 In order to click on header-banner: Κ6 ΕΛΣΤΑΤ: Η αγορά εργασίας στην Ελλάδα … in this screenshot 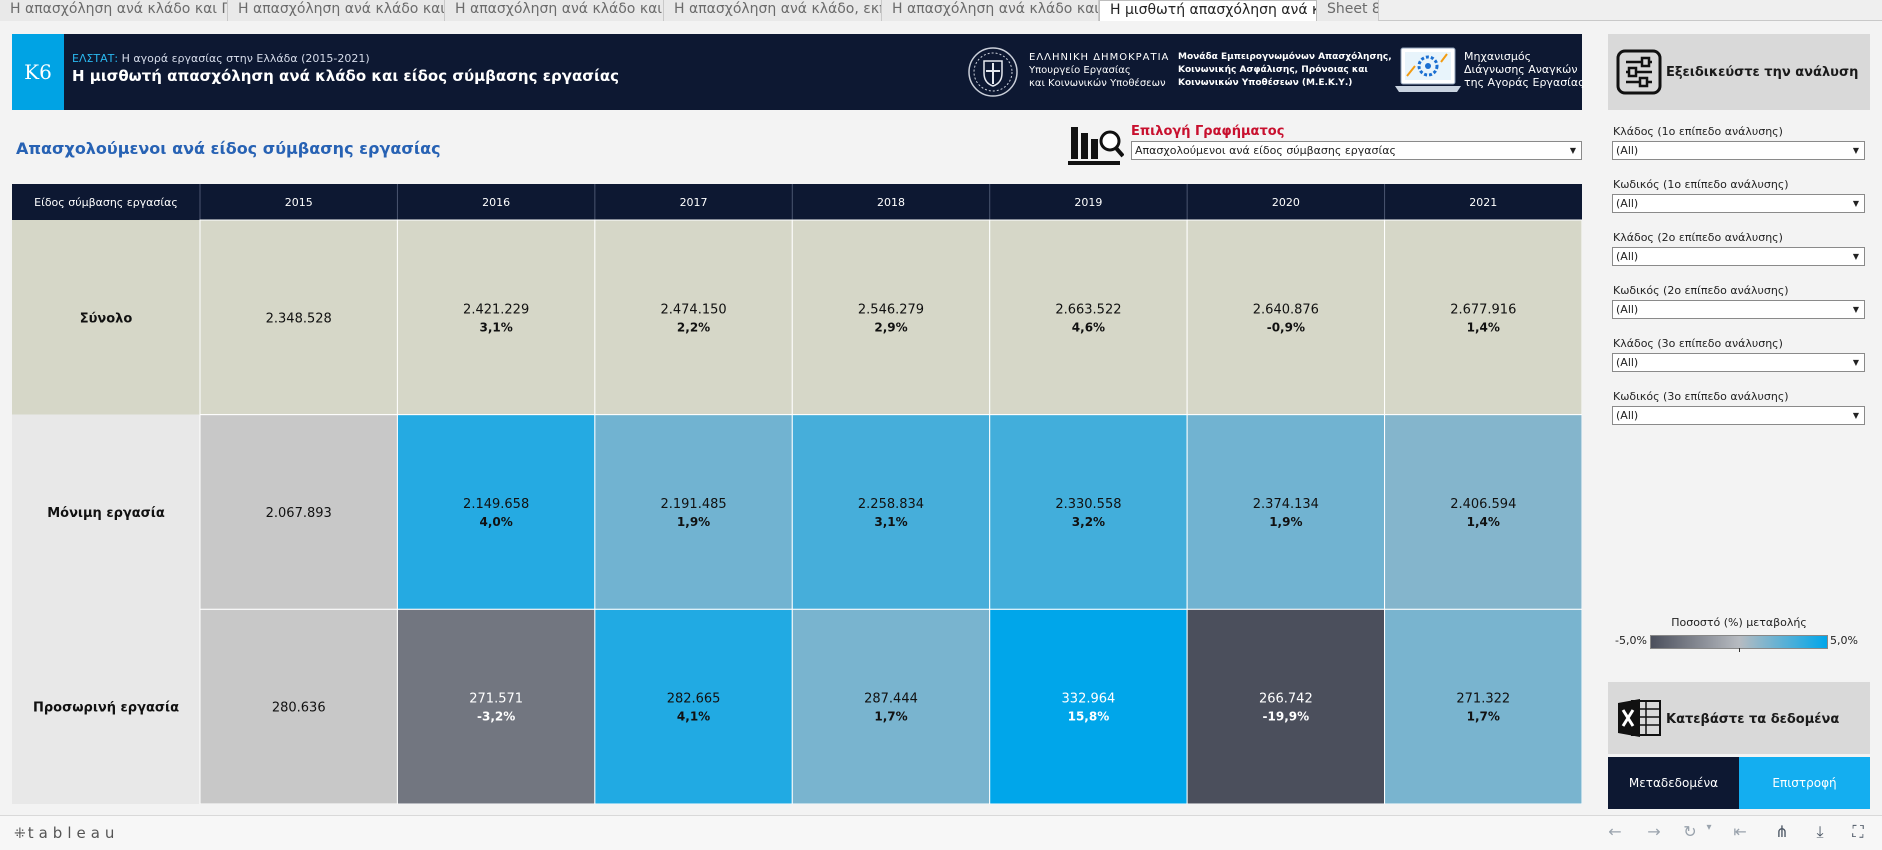, I will do `click(798, 72)`.